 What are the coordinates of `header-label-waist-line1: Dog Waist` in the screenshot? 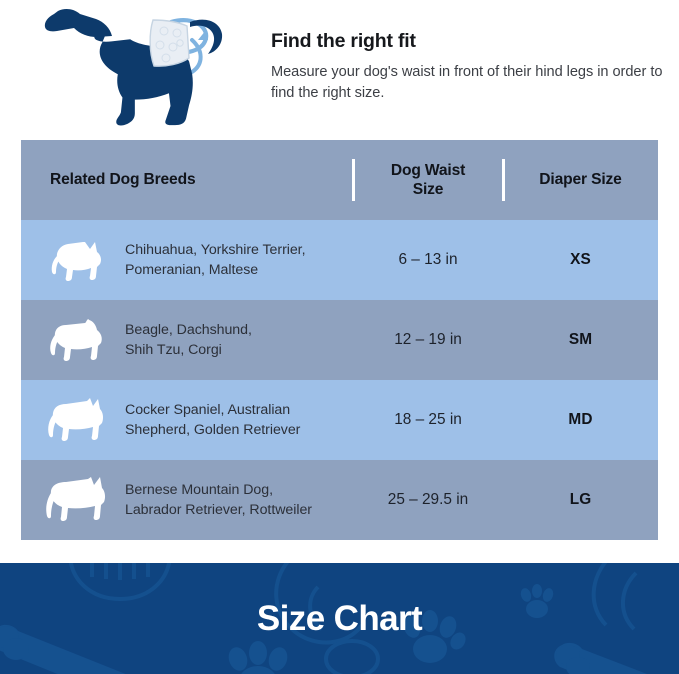 It's located at (428, 170).